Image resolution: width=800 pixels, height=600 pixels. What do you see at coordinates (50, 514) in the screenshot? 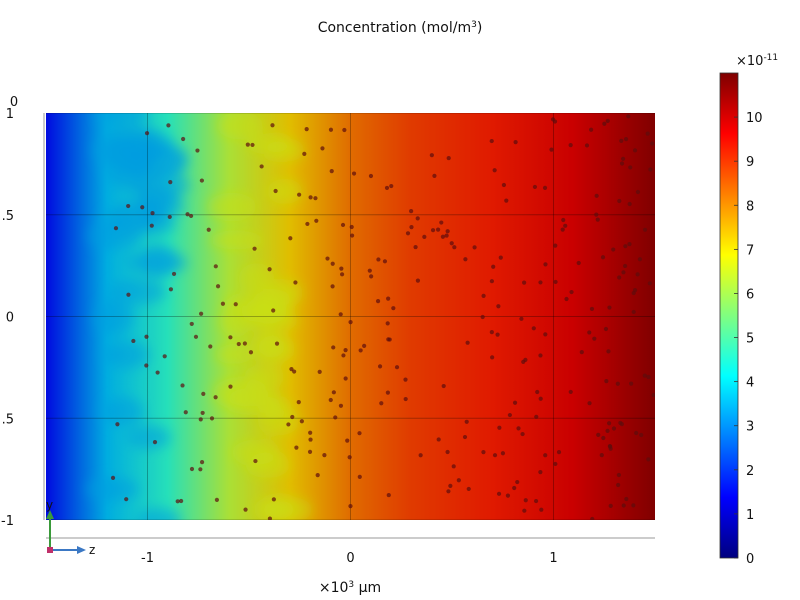
I see `triad-y-arrowhead` at bounding box center [50, 514].